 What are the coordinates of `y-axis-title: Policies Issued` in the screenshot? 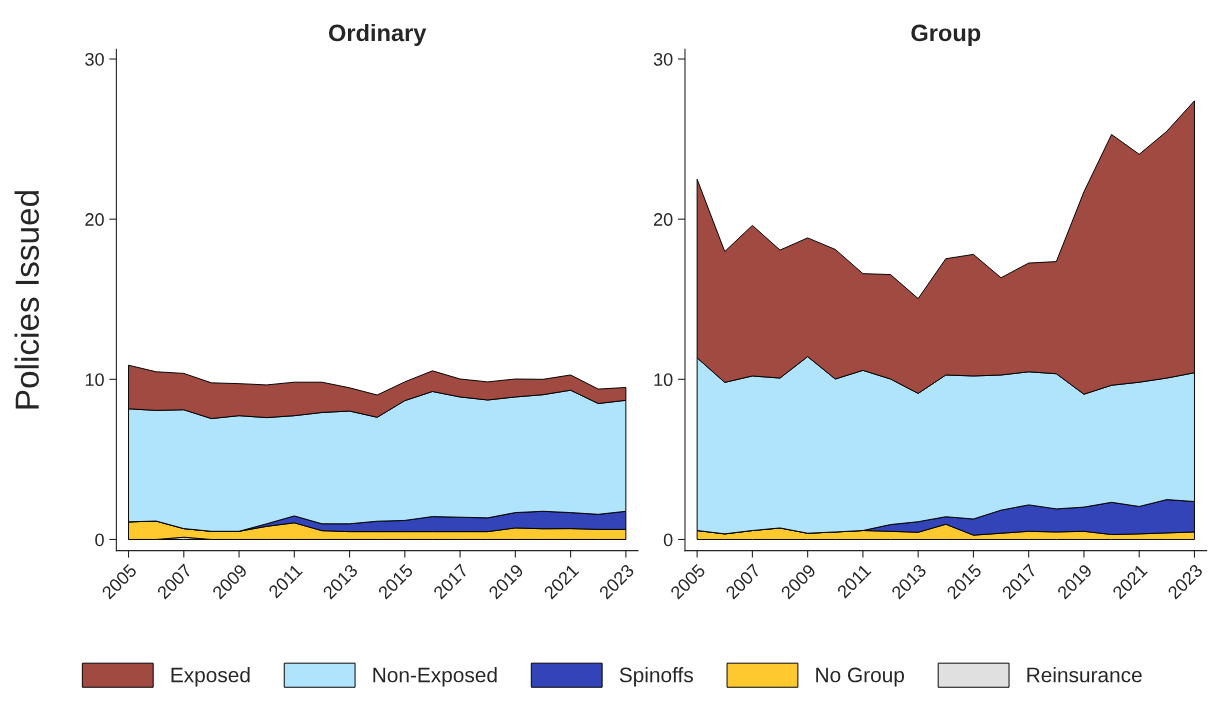 It's located at (27, 300).